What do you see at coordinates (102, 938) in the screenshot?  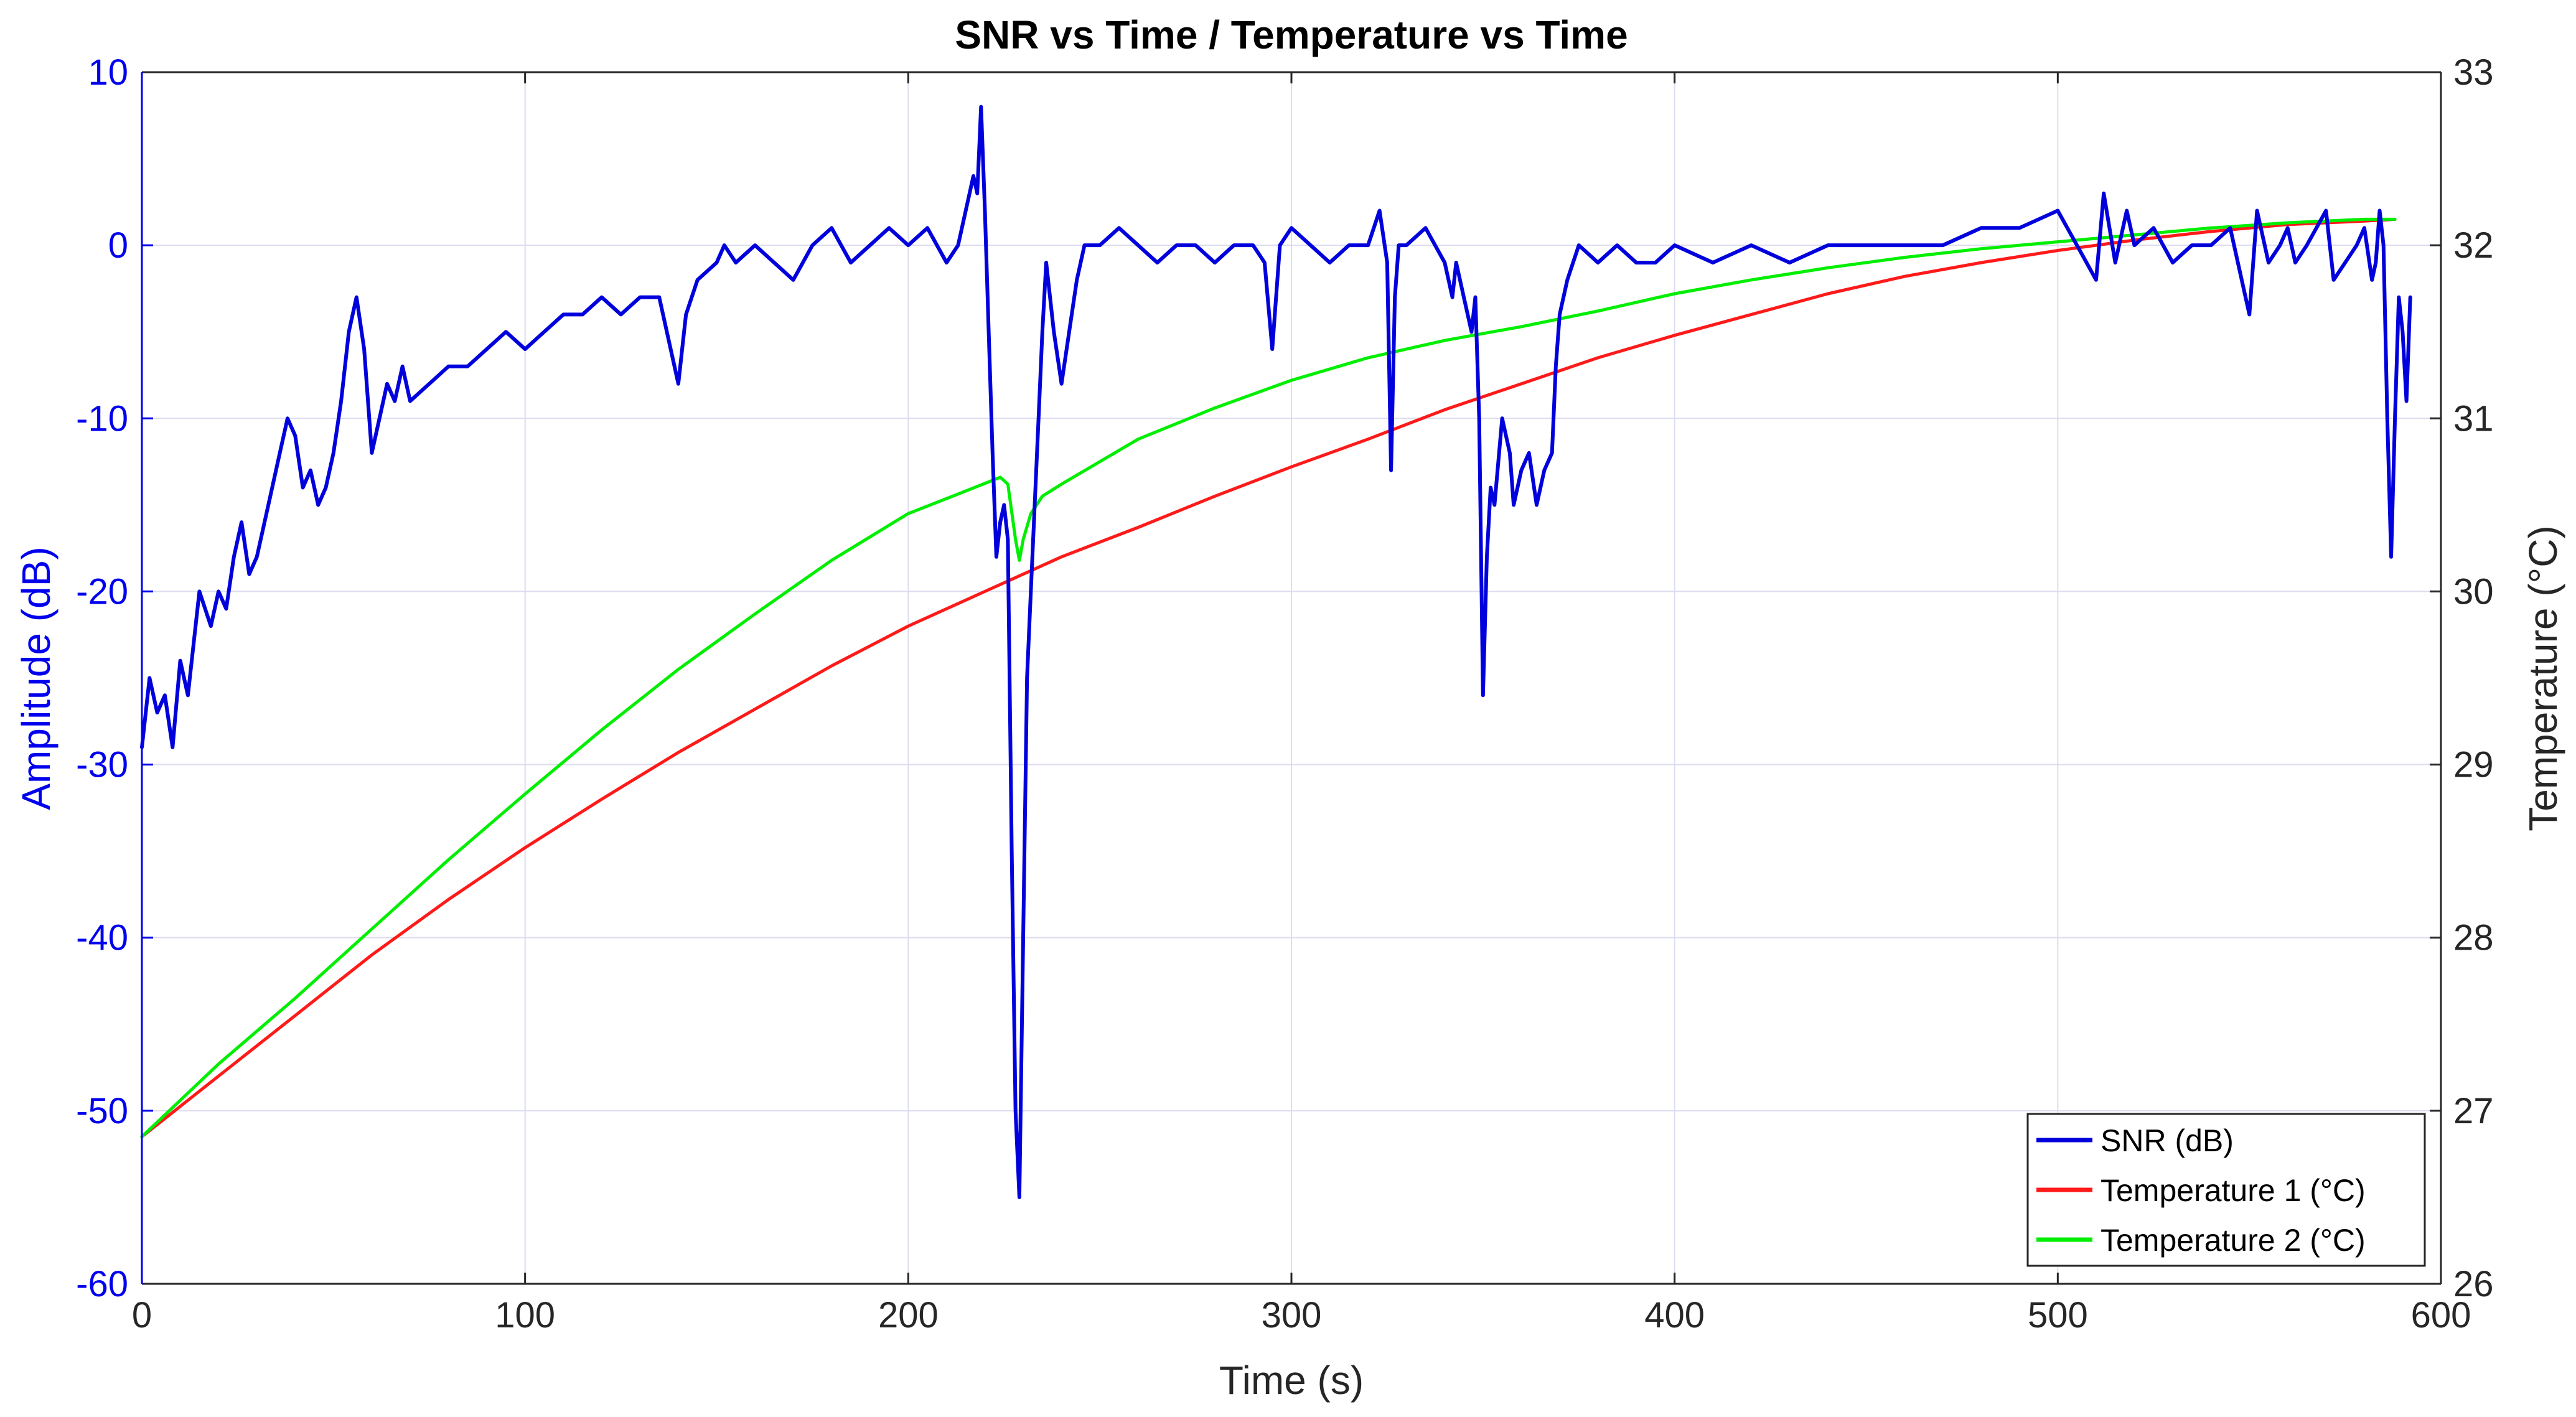 I see `y-left-tick-label: -40` at bounding box center [102, 938].